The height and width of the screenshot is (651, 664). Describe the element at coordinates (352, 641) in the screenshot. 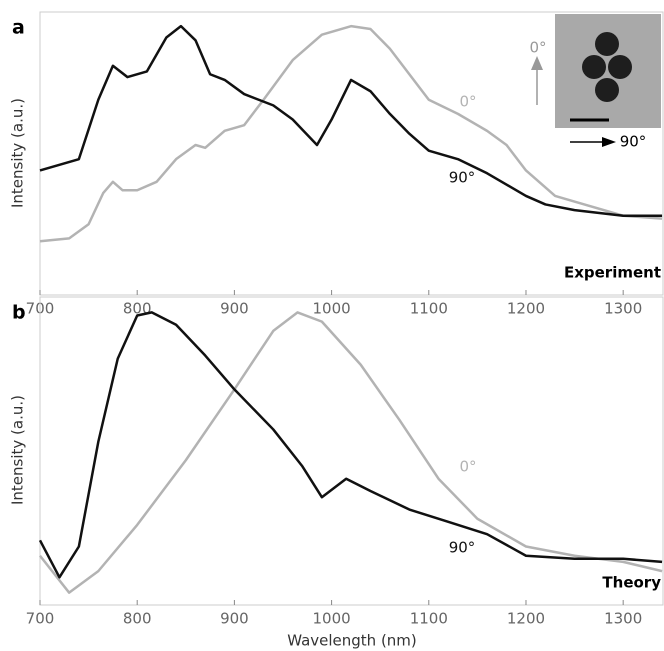

I see `x-axis-label: Wavelength (nm)` at that location.